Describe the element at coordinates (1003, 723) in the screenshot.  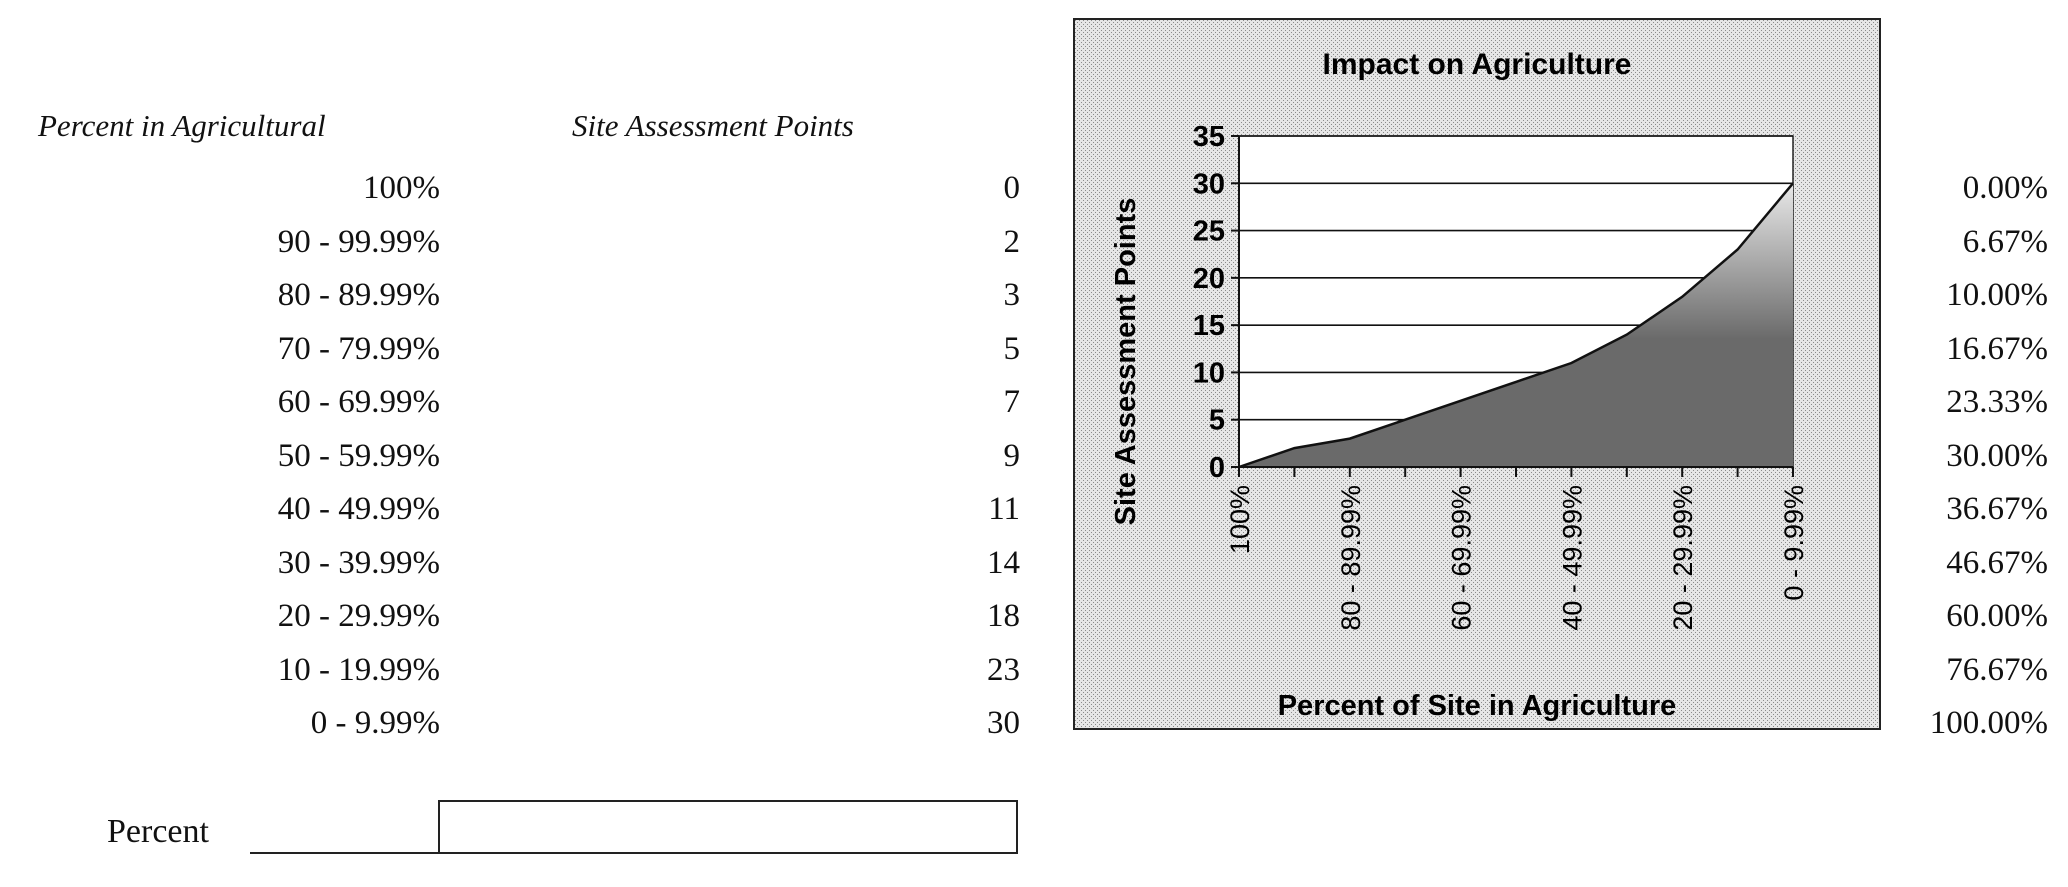
I see `points-cell: 30` at that location.